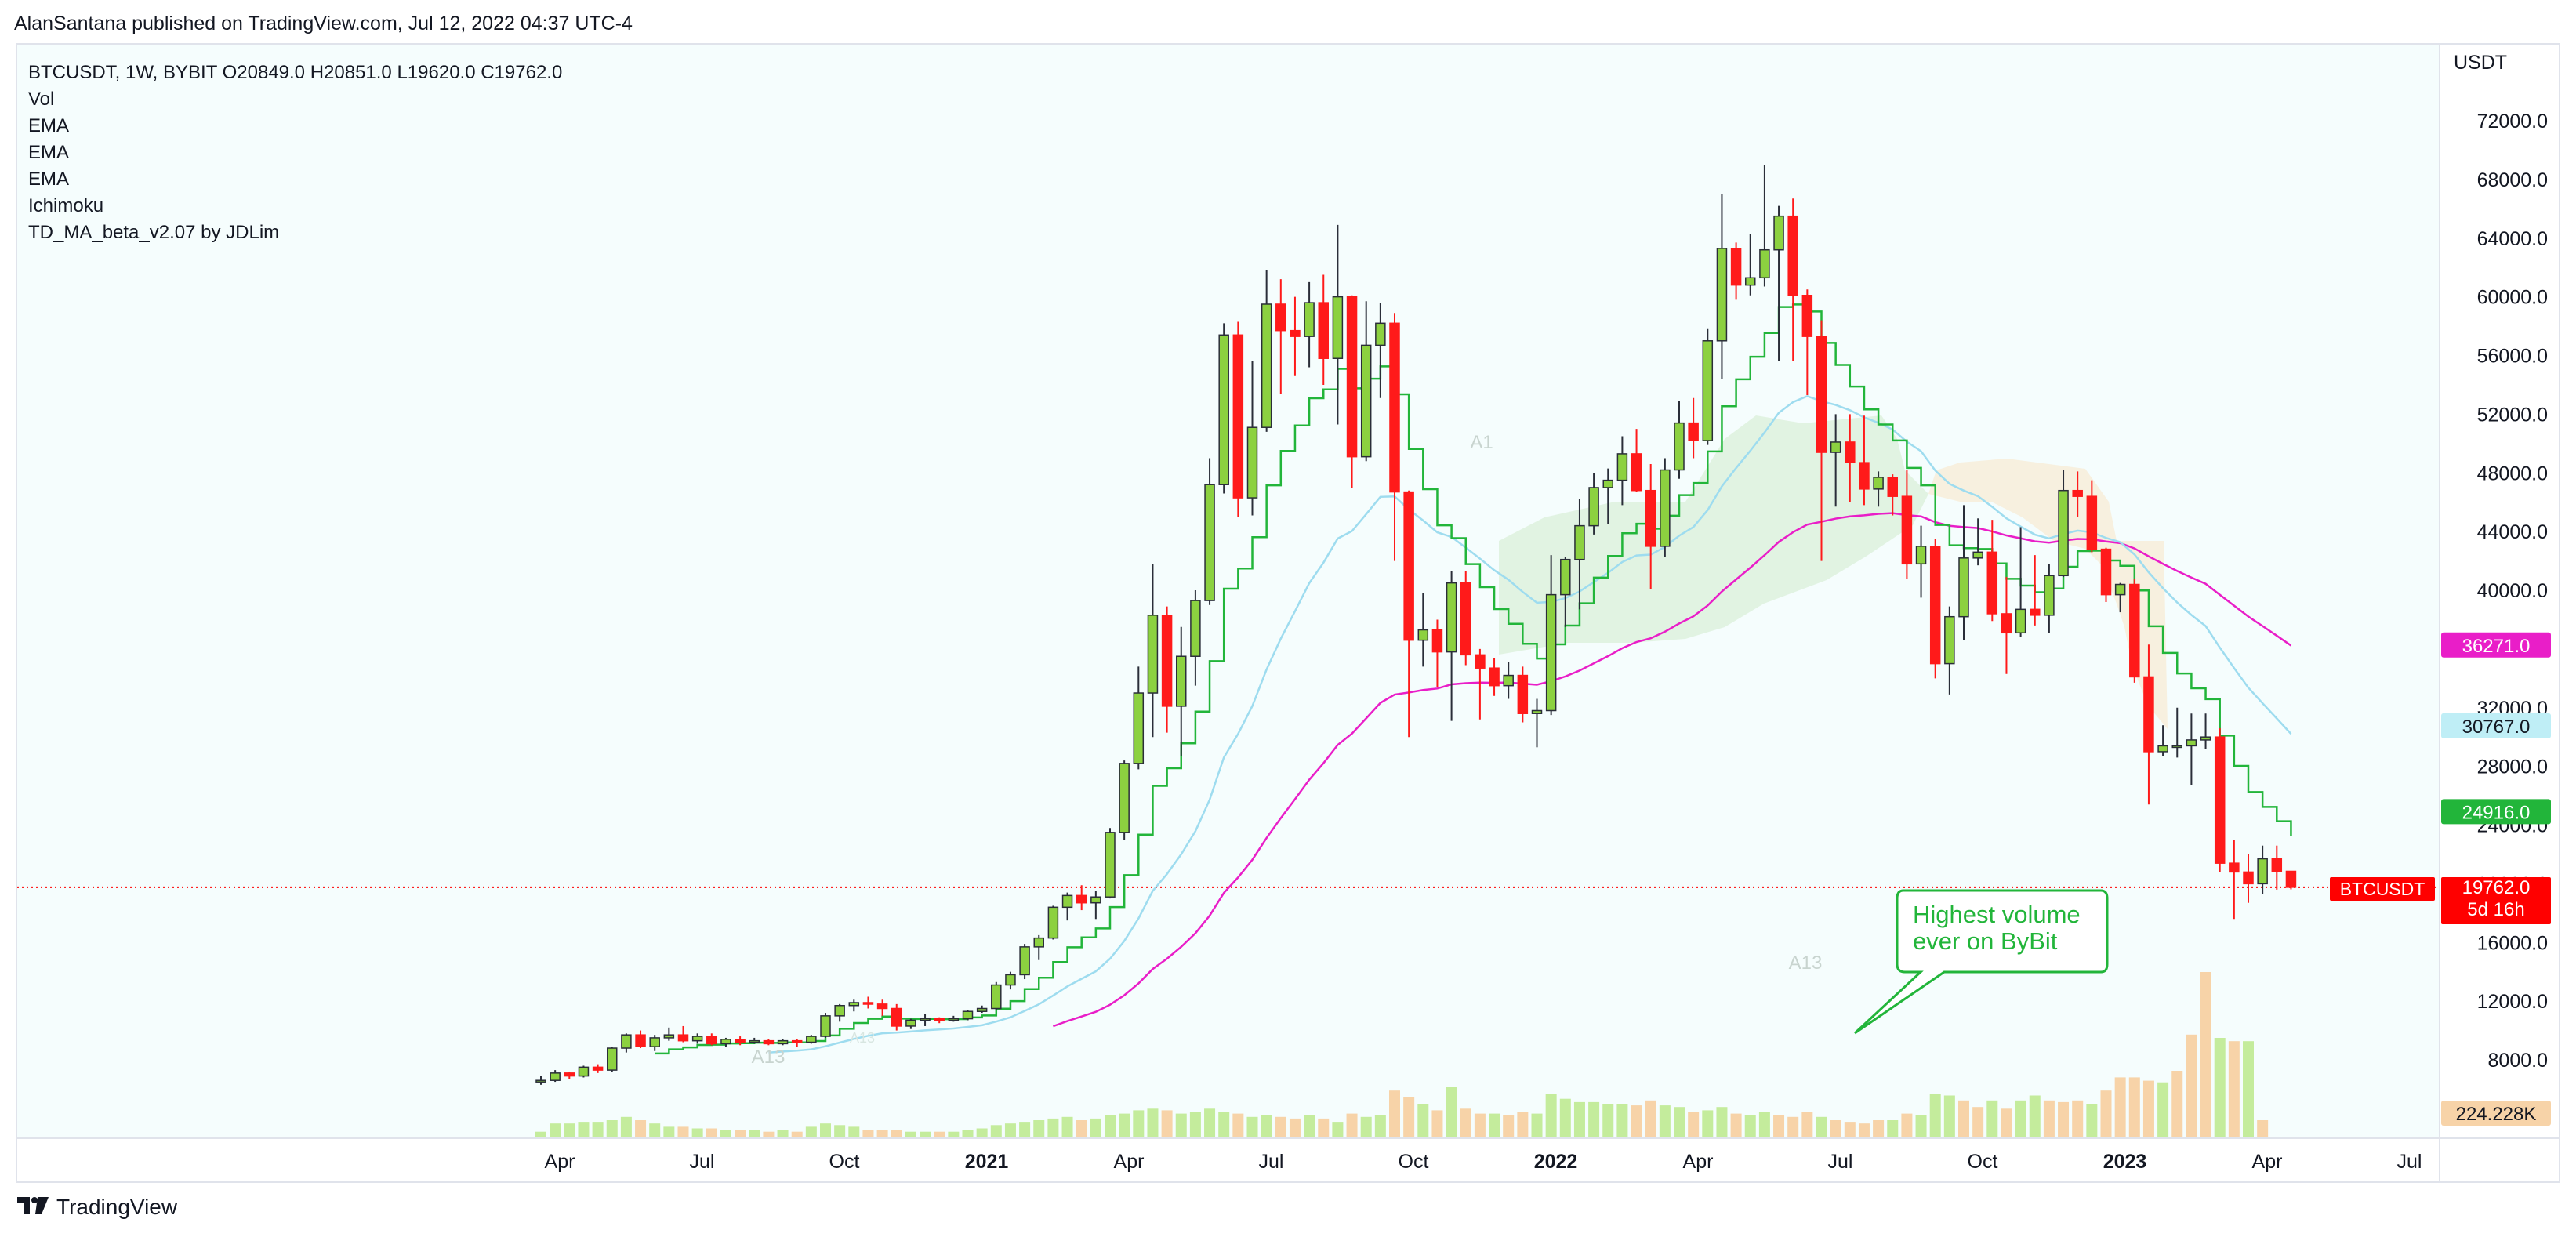  Describe the element at coordinates (97, 1207) in the screenshot. I see `footer-brand: TradingView` at that location.